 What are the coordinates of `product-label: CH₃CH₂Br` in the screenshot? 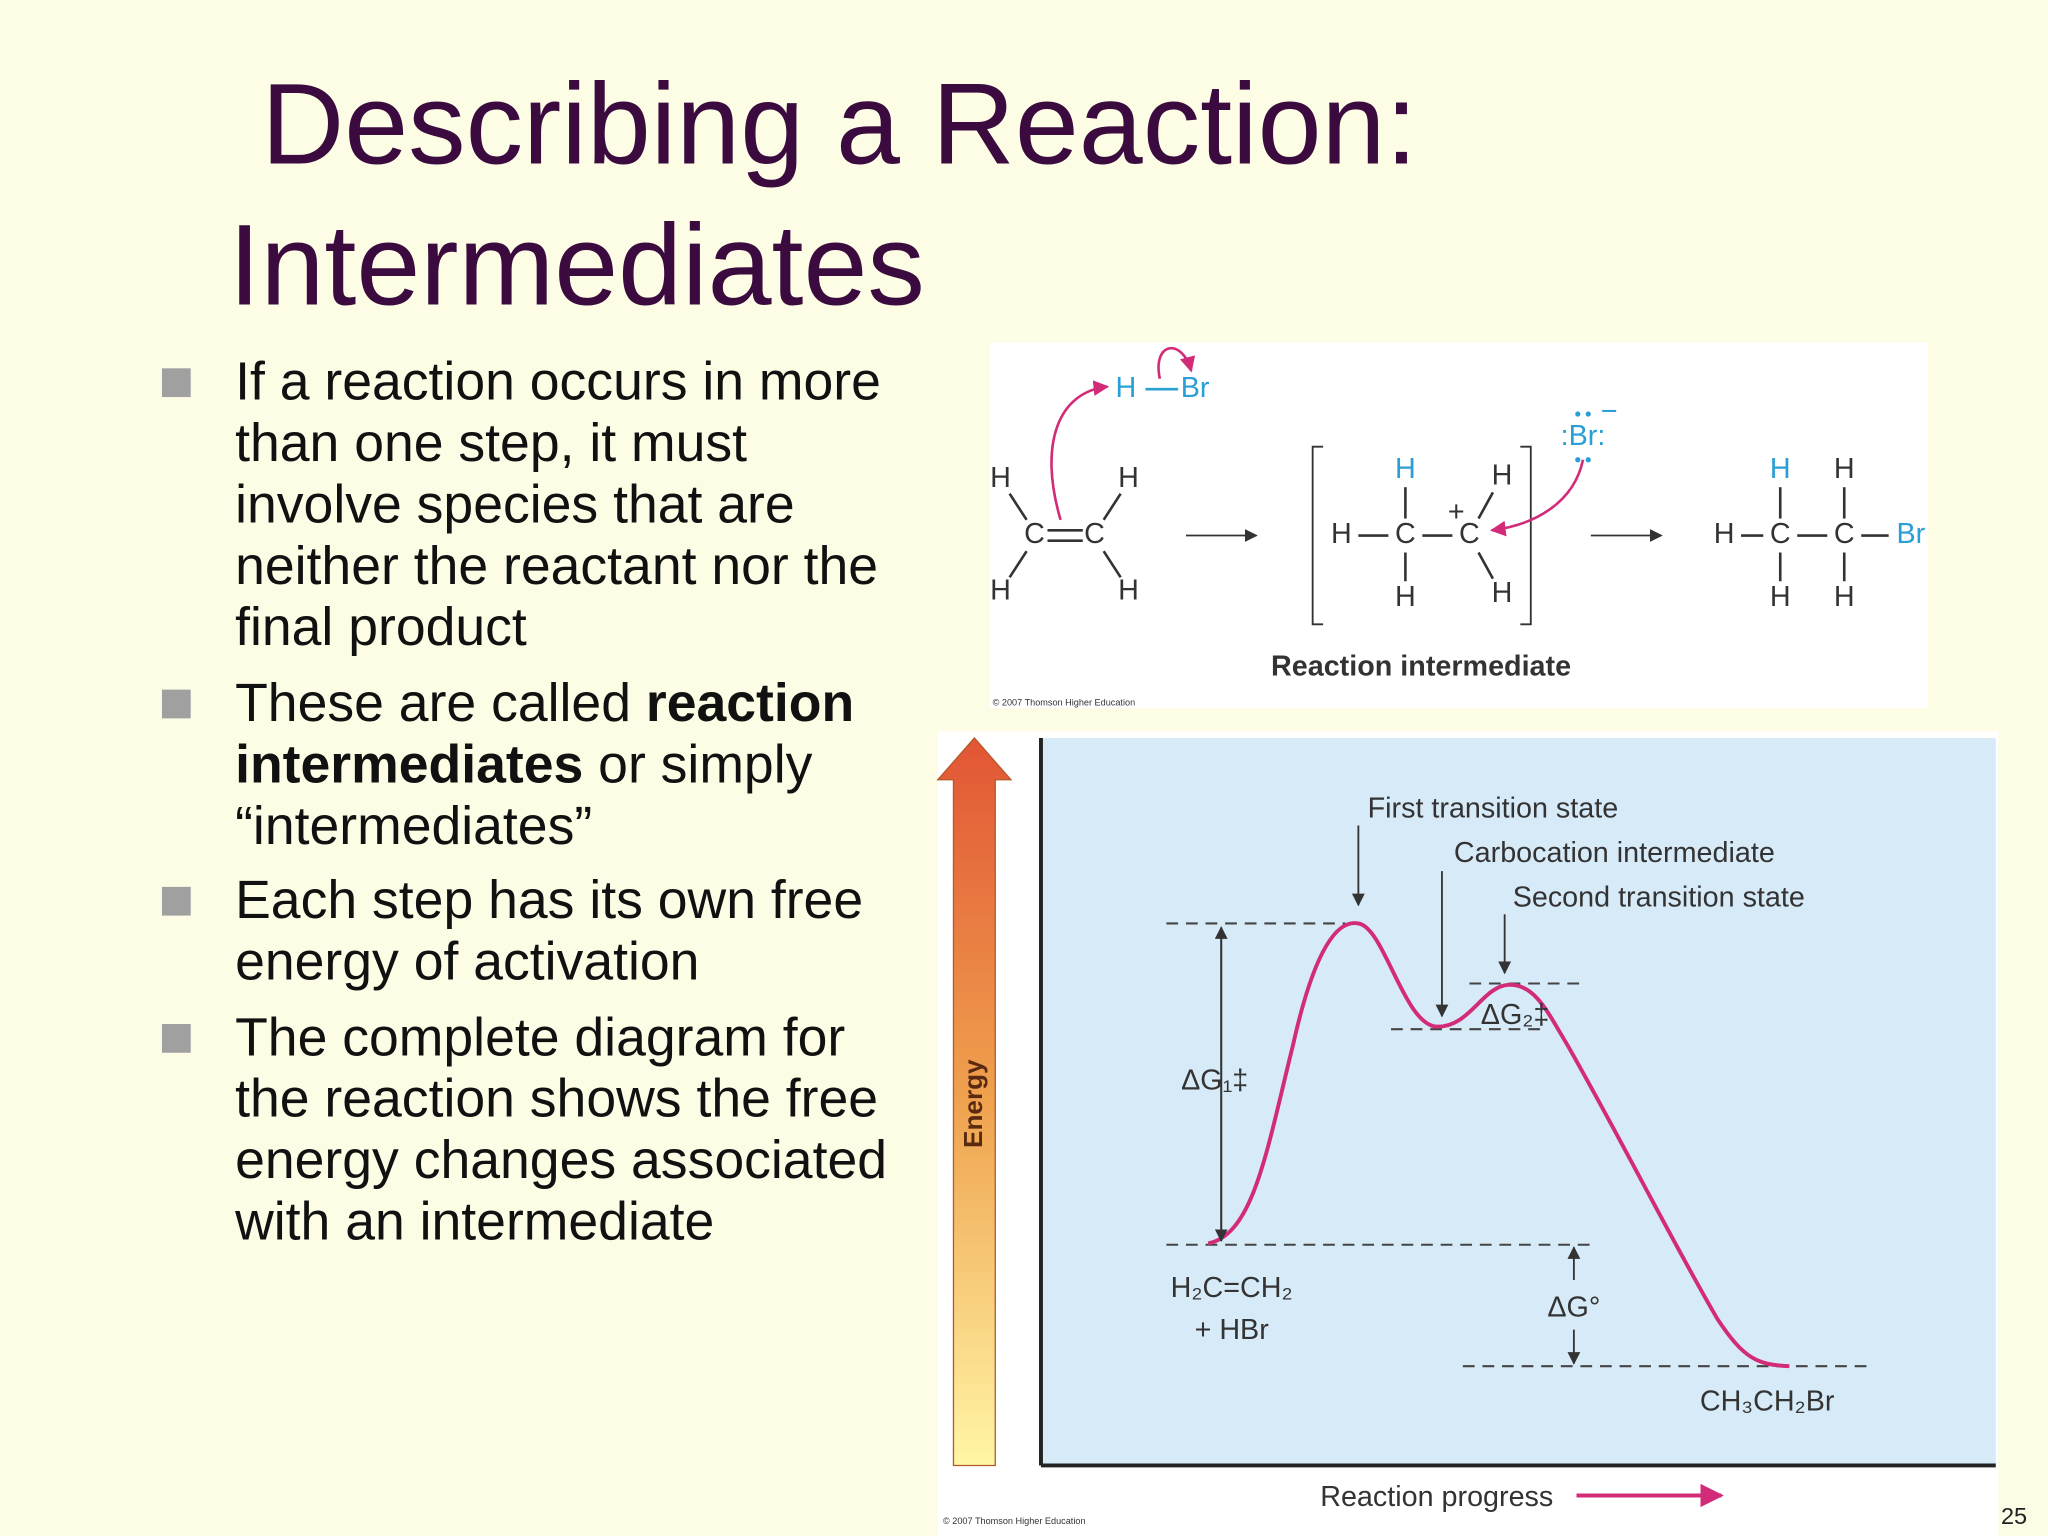 It's located at (1767, 1402).